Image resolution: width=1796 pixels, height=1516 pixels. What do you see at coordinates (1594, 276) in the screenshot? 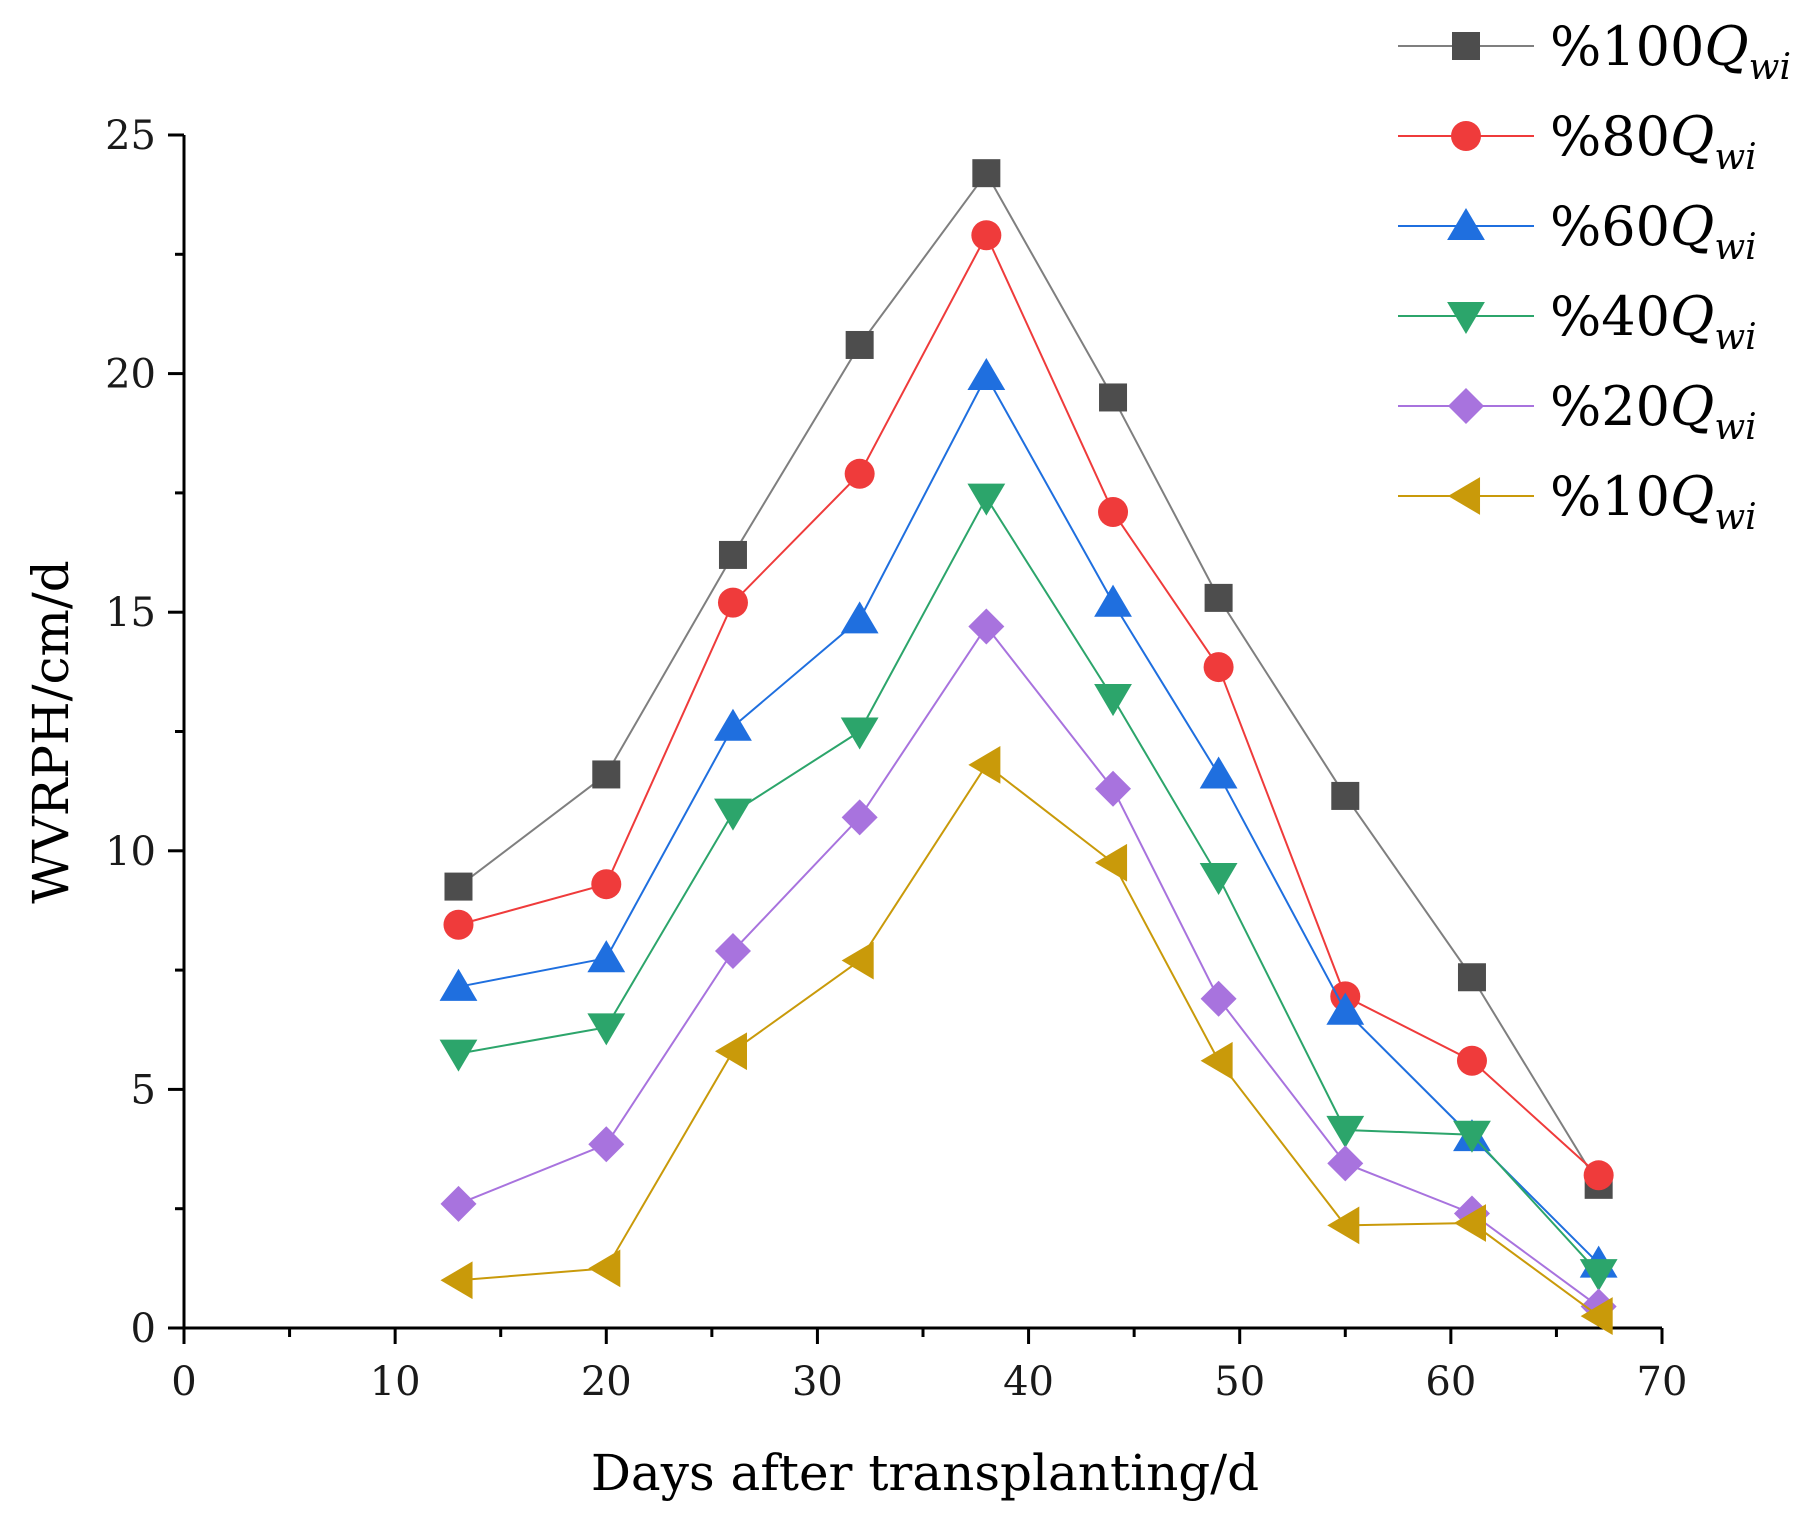
I see `legend: %100Qwi %80Qwi %60Qwi %40Qwi %20Qwi %10Qwi` at bounding box center [1594, 276].